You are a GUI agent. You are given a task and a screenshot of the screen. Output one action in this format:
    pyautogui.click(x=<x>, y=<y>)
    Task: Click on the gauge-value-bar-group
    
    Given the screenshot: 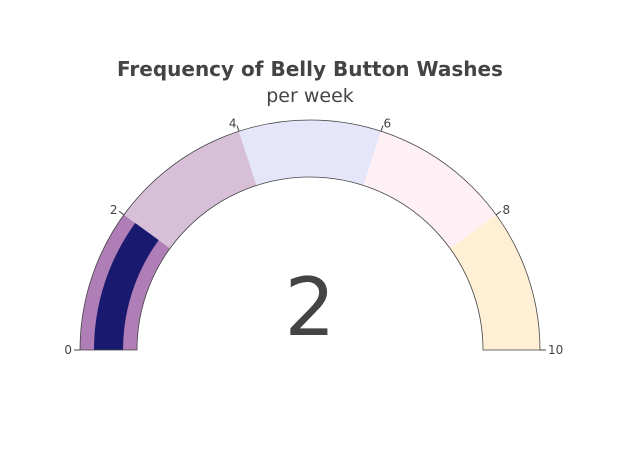 What is the action you would take?
    pyautogui.click(x=126, y=286)
    